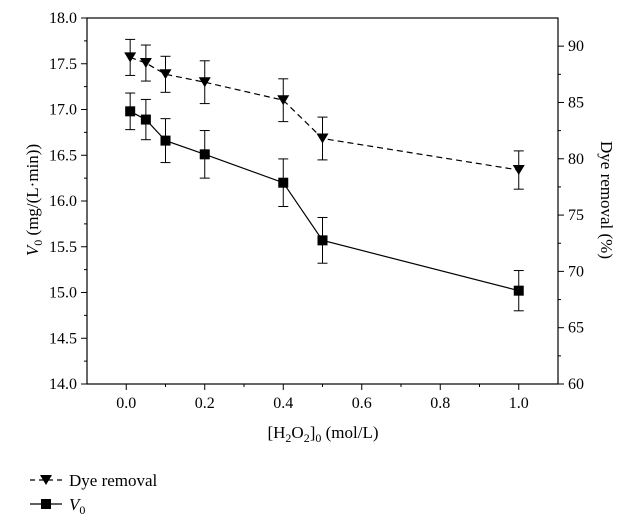  Describe the element at coordinates (34, 200) in the screenshot. I see `y-left-axis-label: V0 (mg/(L·min))` at that location.